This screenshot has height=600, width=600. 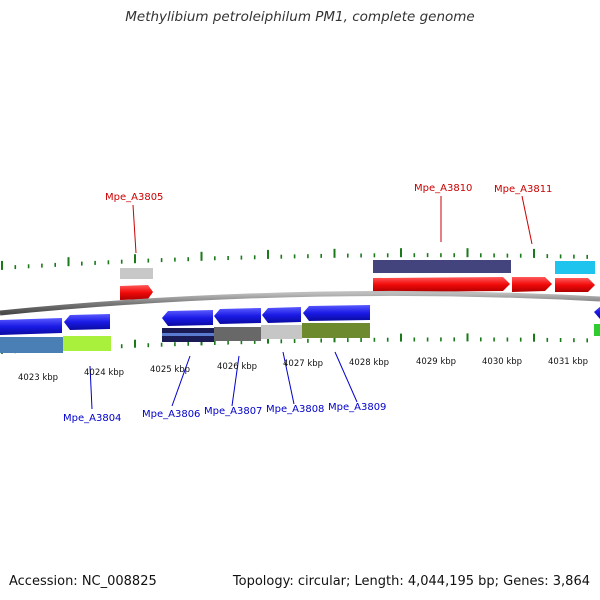 I want to click on callout-mpe-a3805, so click(x=134, y=229).